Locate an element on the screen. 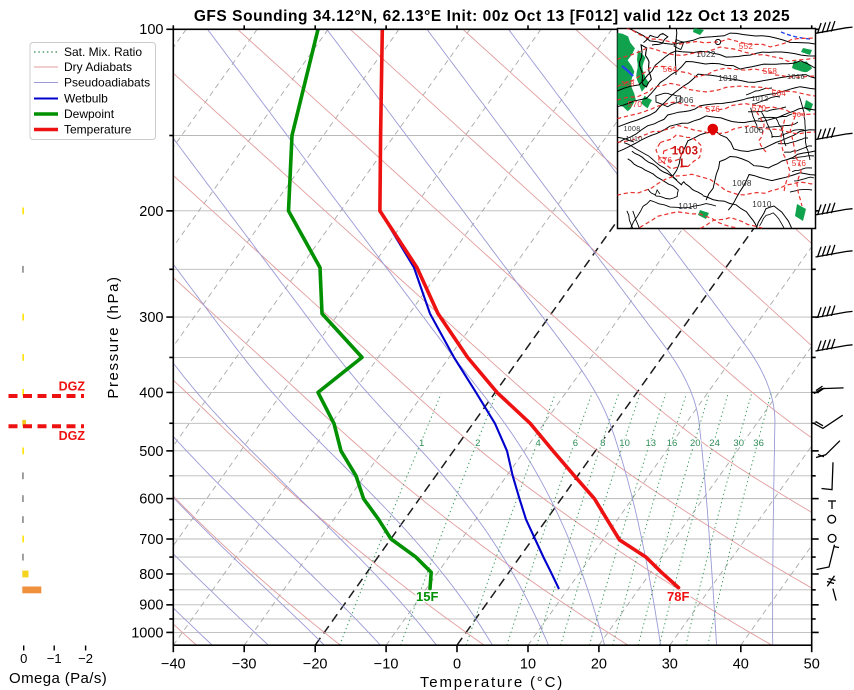  svg-text: 600 is located at coordinates (151, 500).